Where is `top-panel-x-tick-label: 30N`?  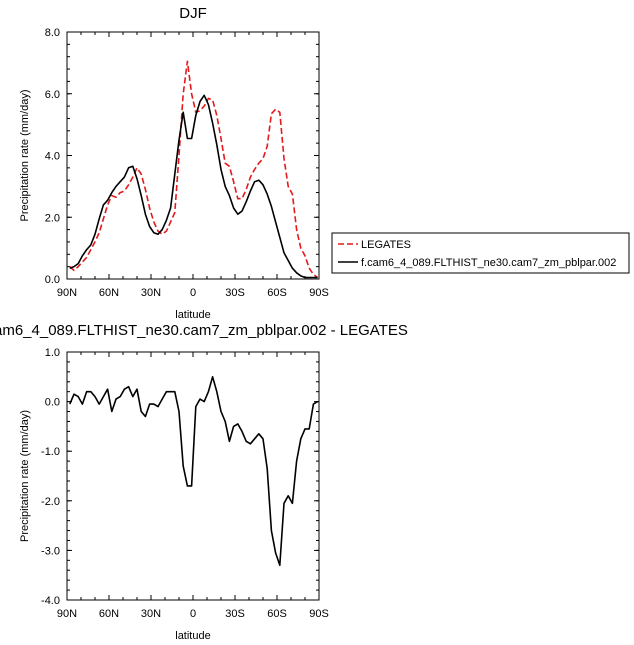 top-panel-x-tick-label: 30N is located at coordinates (151, 293).